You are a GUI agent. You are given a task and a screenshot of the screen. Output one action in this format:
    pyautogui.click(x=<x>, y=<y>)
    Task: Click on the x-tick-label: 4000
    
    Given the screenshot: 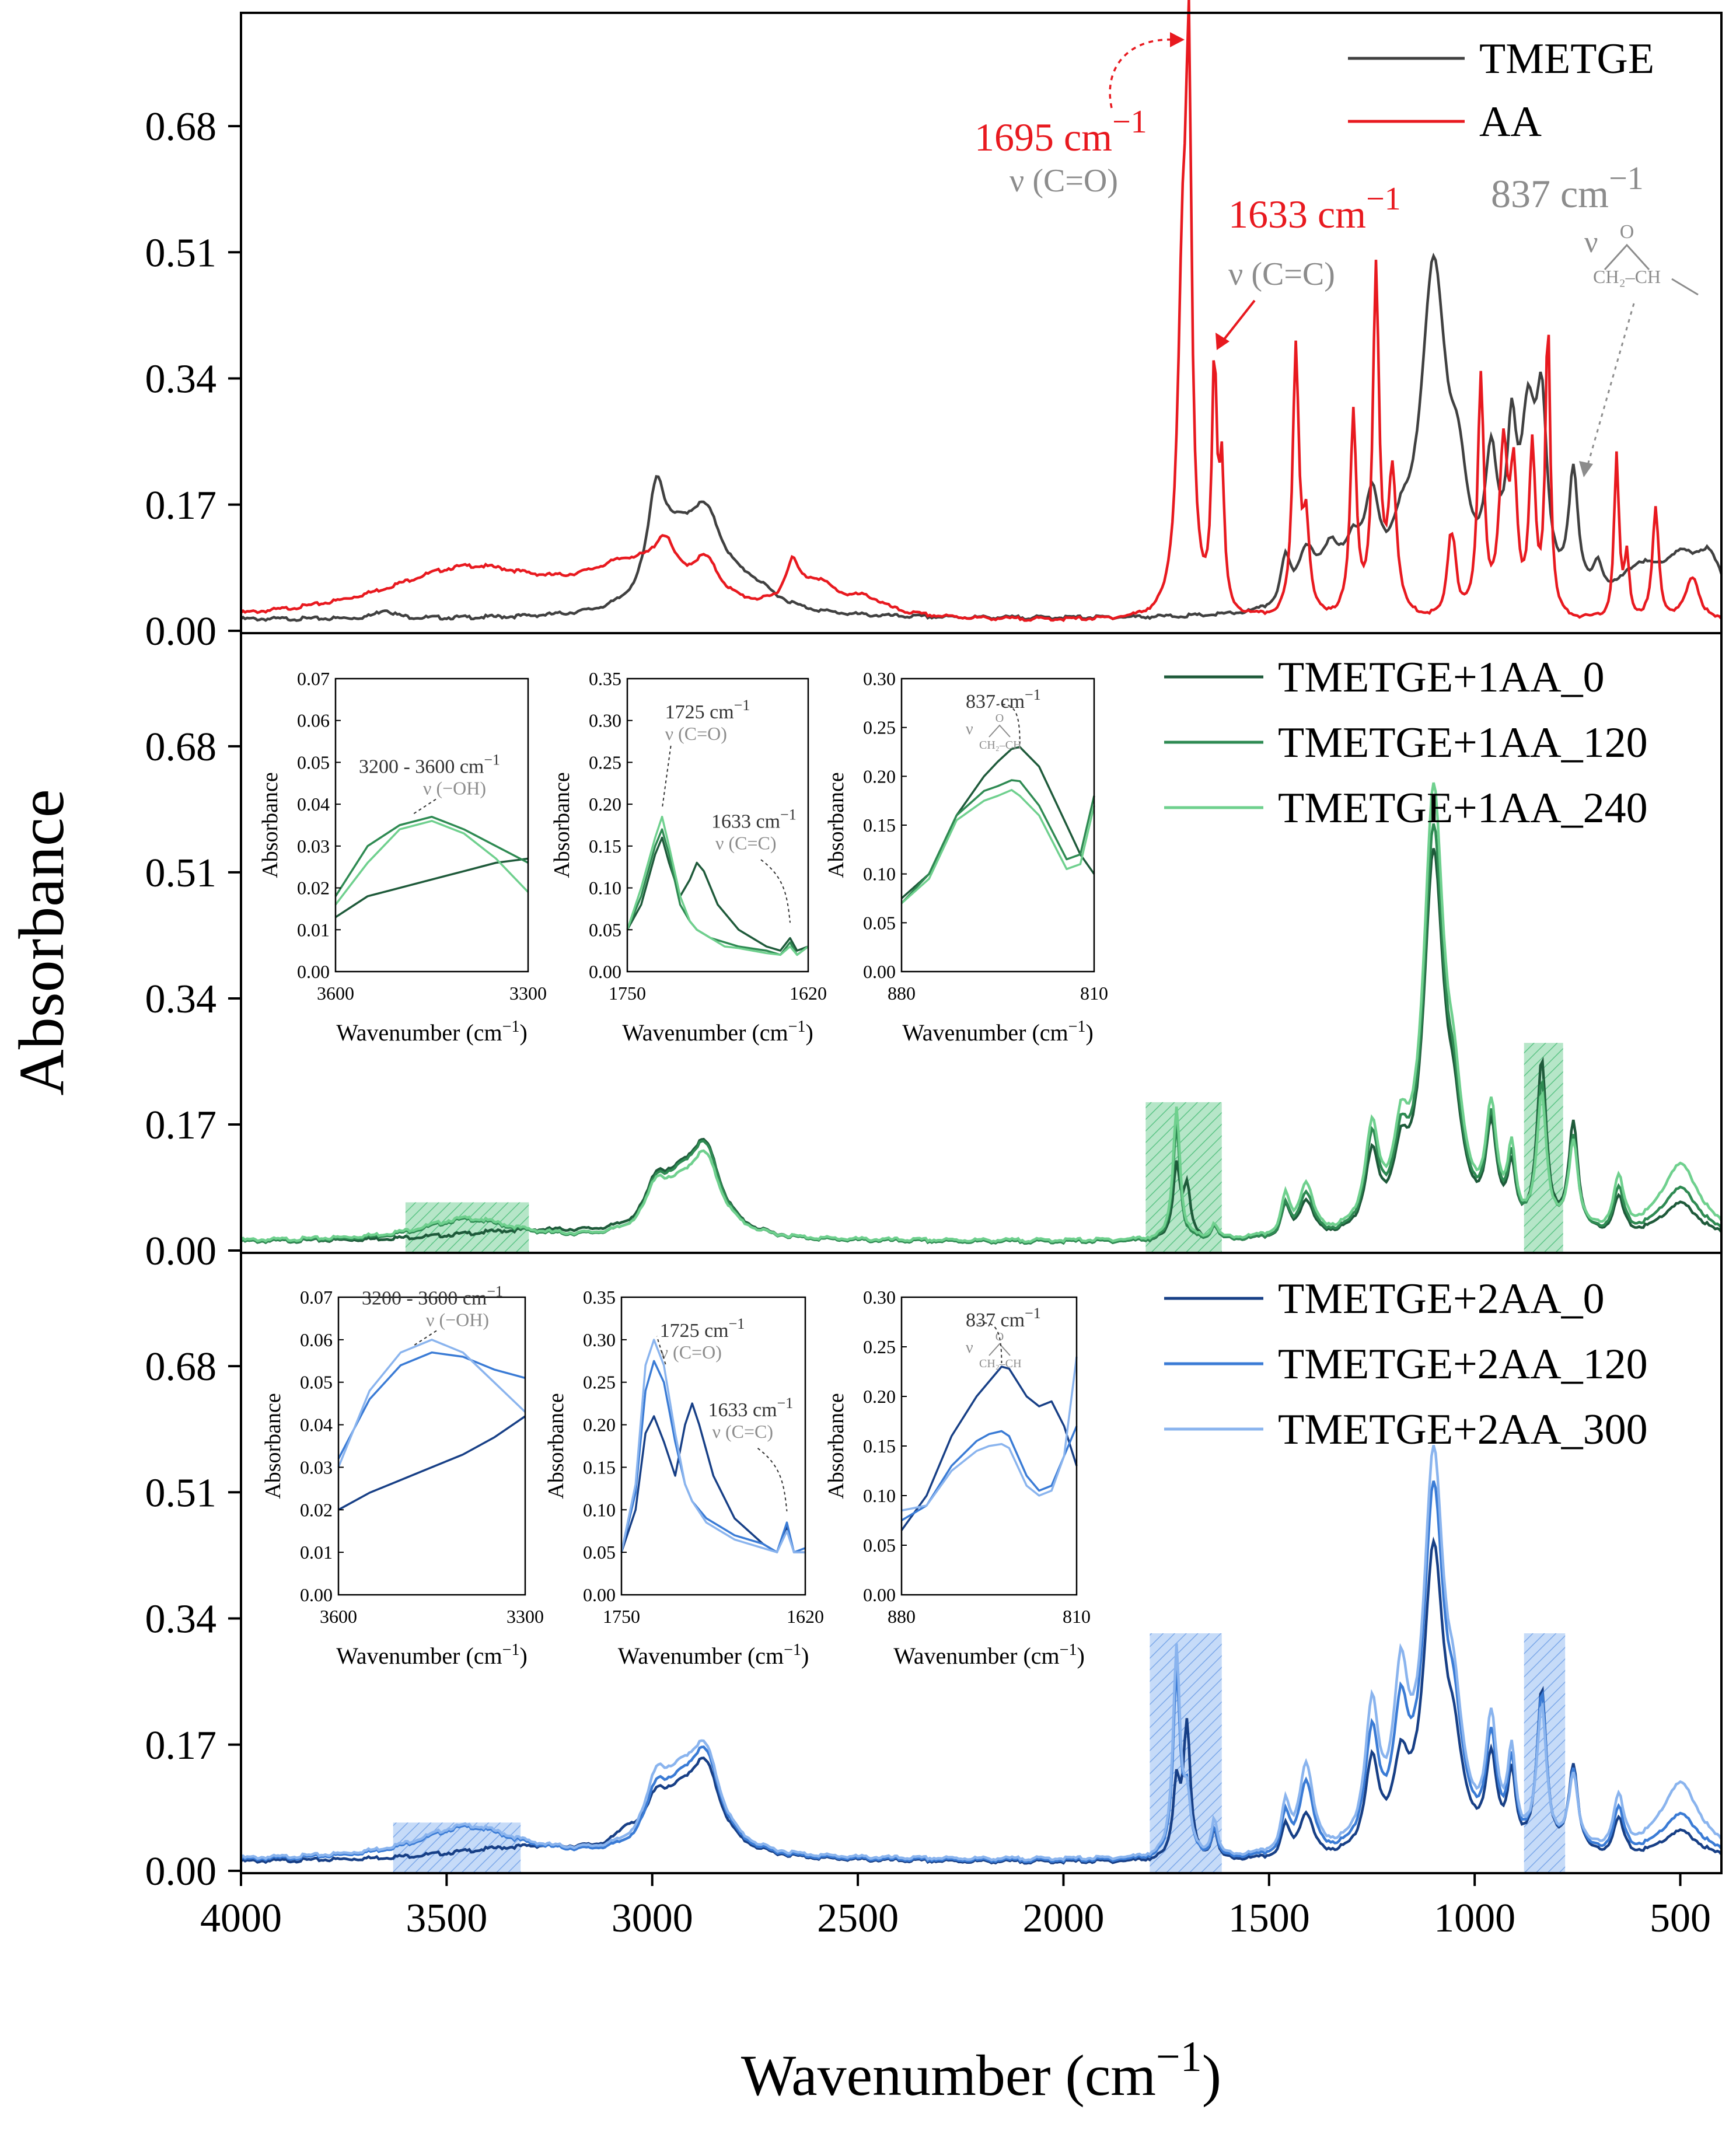 What is the action you would take?
    pyautogui.click(x=241, y=1919)
    